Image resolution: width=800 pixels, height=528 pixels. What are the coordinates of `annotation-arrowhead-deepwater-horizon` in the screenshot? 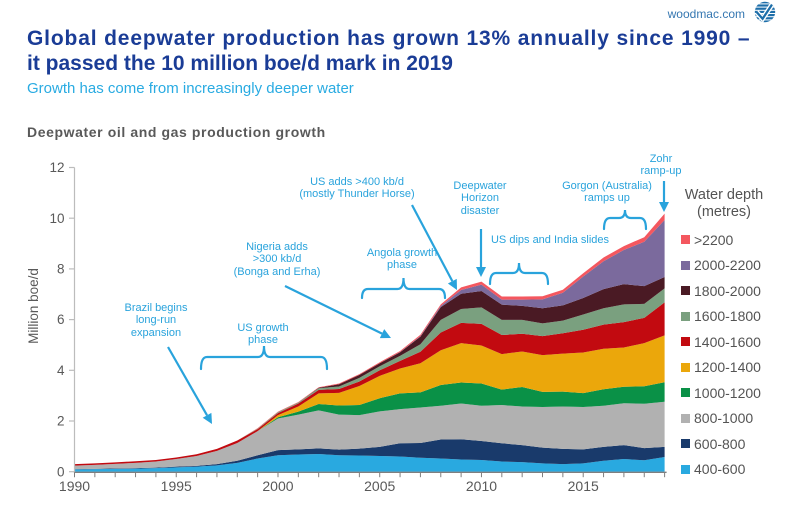 It's located at (481, 272).